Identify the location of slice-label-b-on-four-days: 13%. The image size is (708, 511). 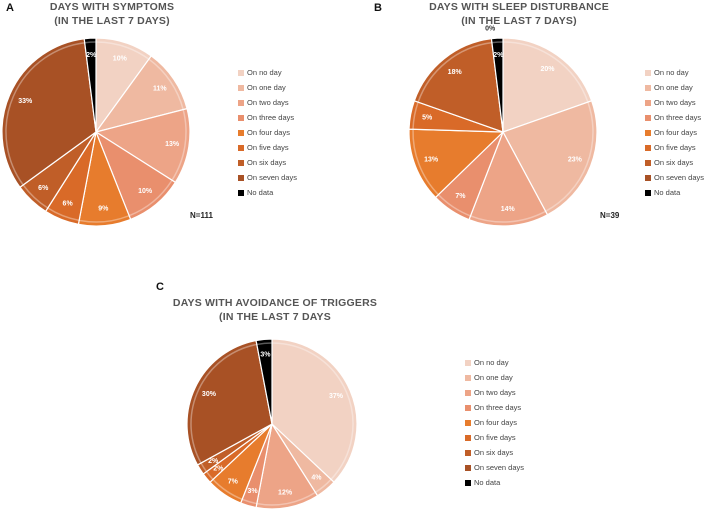
(431, 160).